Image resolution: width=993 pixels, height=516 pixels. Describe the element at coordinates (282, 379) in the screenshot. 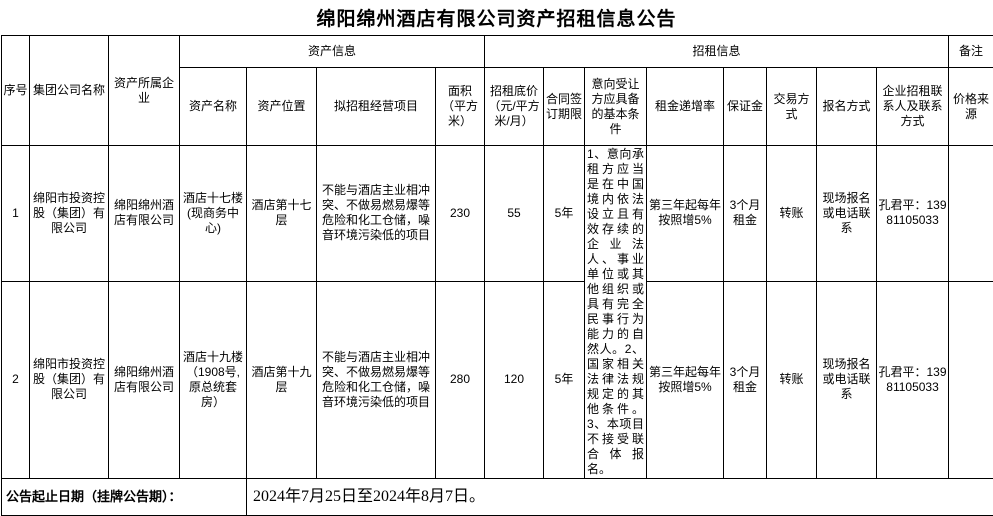

I see `cell-asset-location: 酒店第十九层` at that location.